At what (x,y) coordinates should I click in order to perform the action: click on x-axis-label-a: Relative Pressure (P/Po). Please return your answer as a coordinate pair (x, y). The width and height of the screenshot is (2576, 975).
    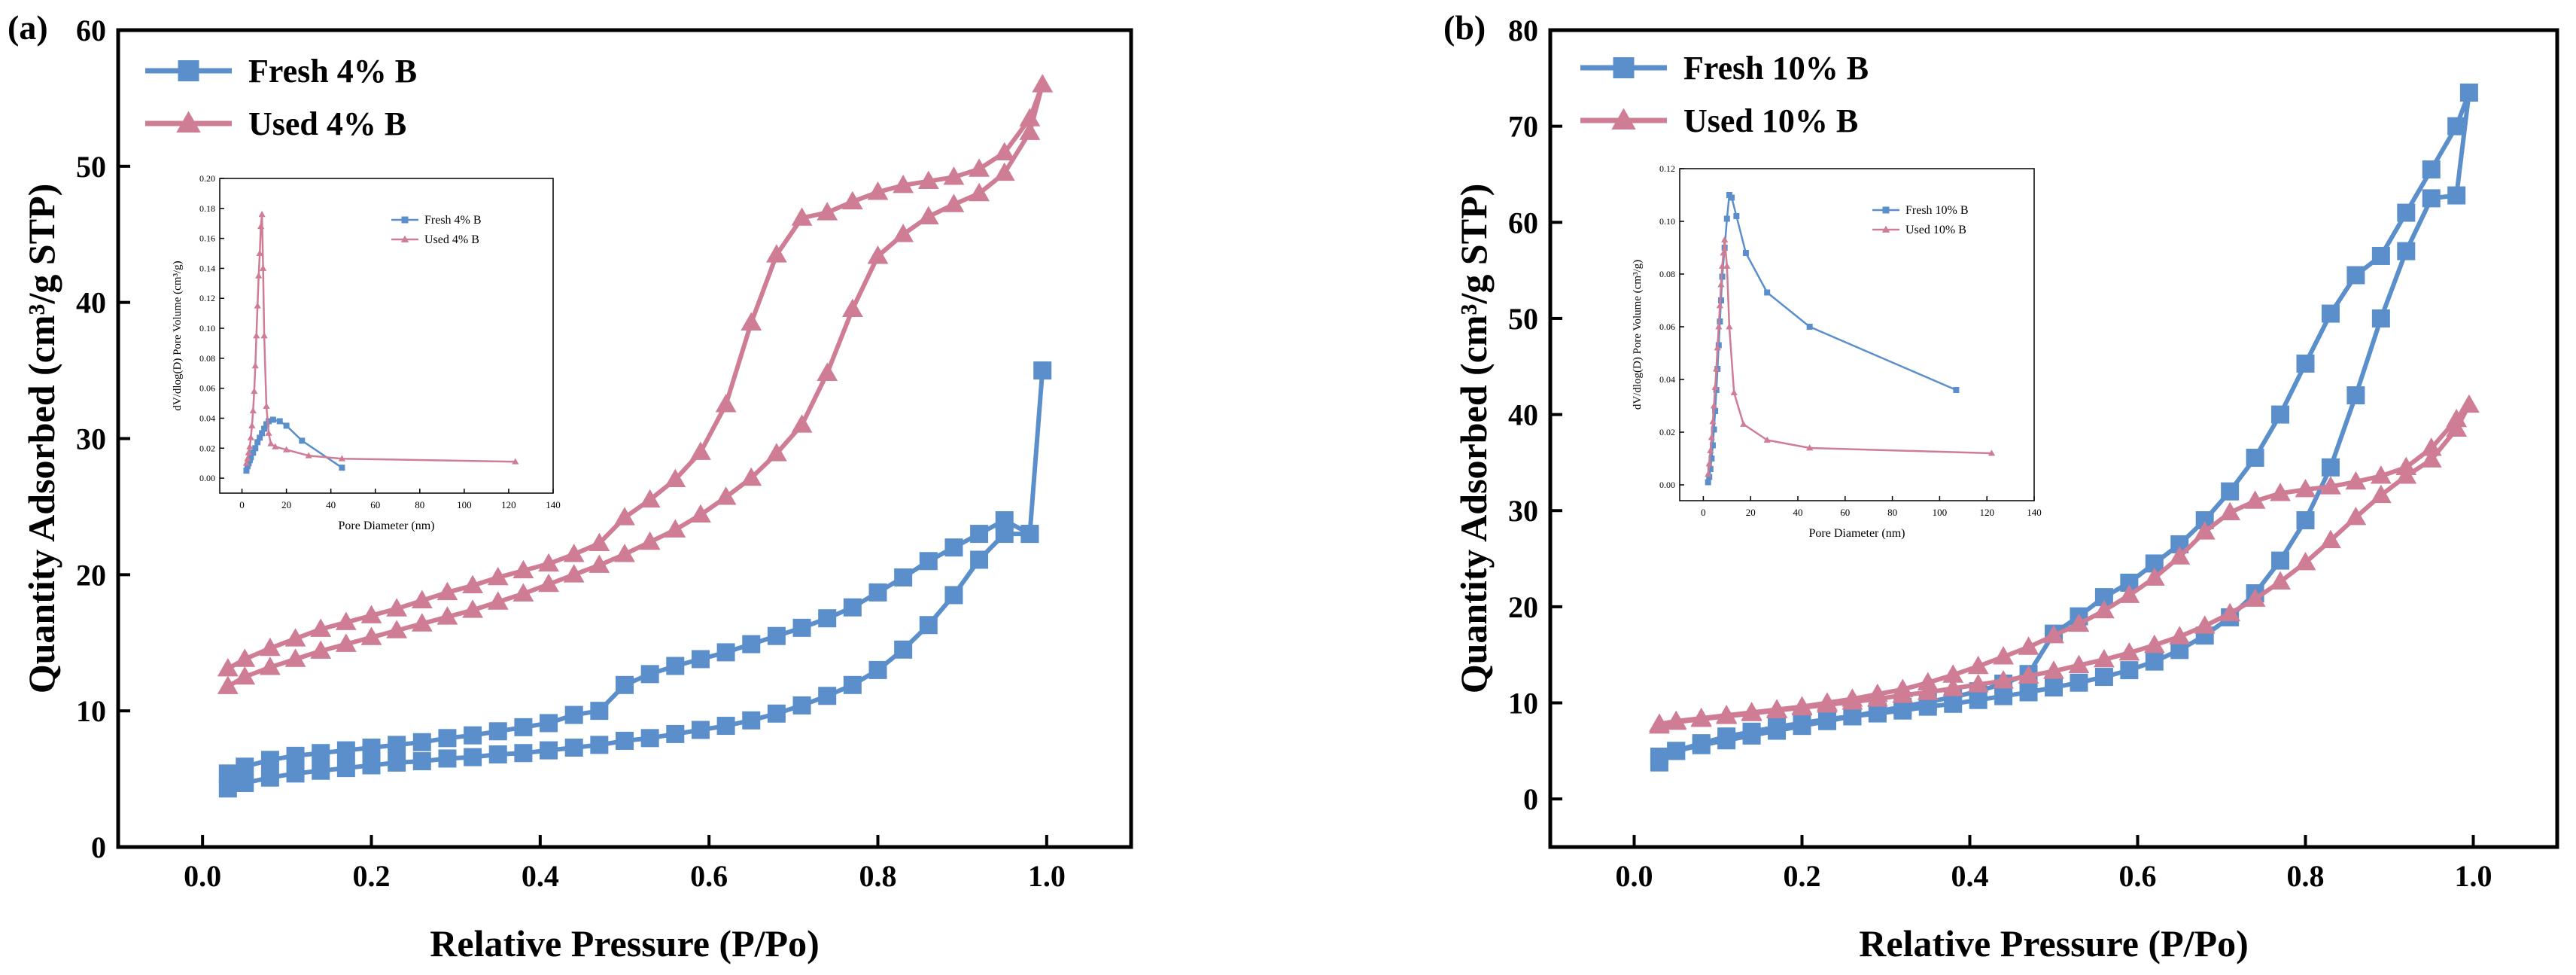
    Looking at the image, I should click on (624, 943).